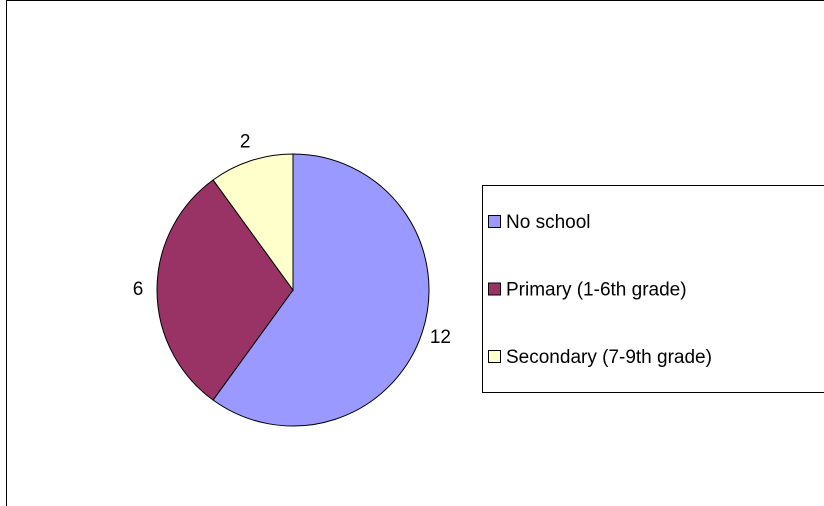 The height and width of the screenshot is (506, 824). I want to click on legend-label: No school, so click(548, 222).